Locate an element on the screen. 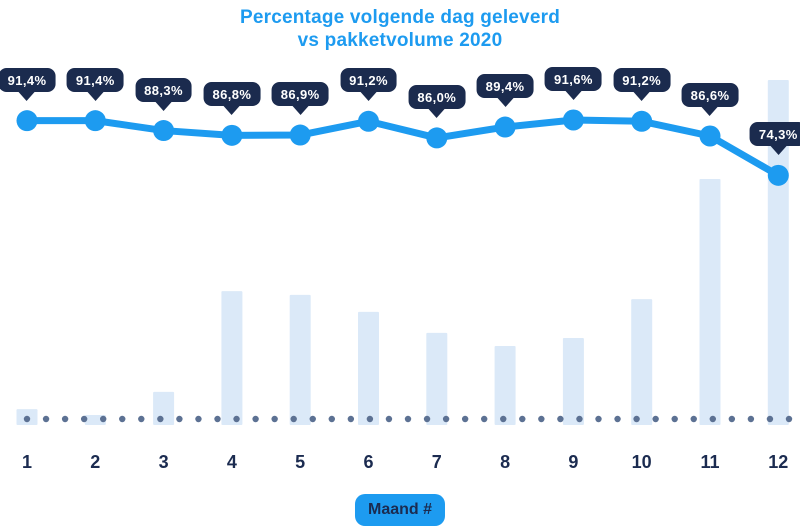 The width and height of the screenshot is (800, 532). x-tick-label-9: 9 is located at coordinates (573, 462).